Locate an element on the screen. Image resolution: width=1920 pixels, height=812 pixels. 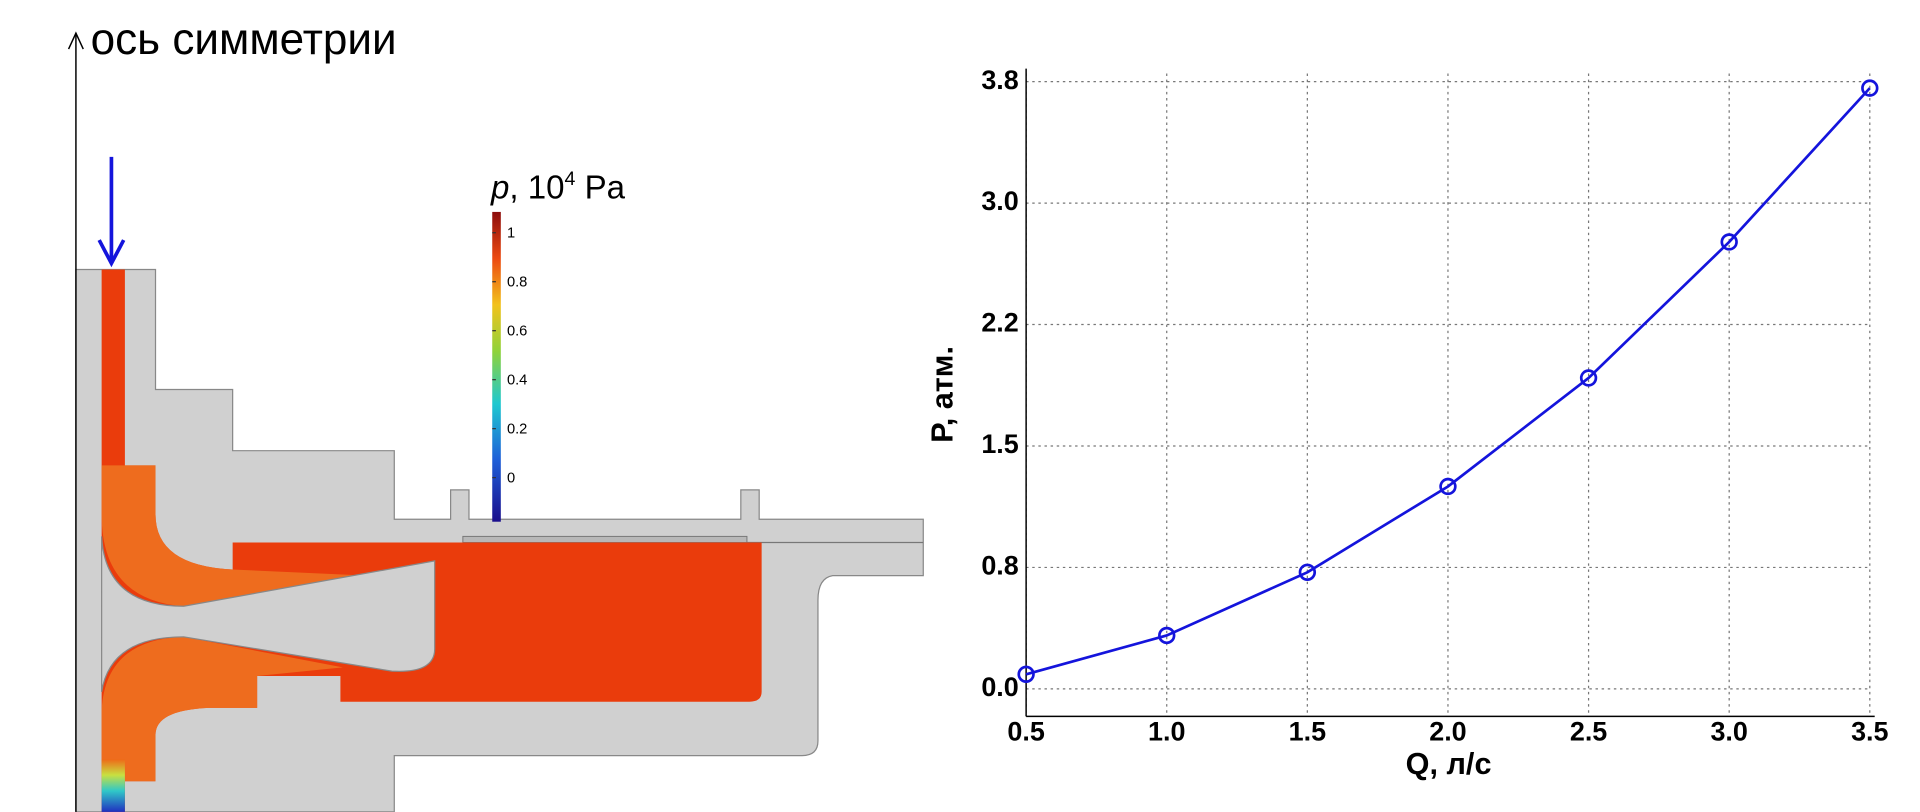
x-tick-label: 3.0 is located at coordinates (1728, 732).